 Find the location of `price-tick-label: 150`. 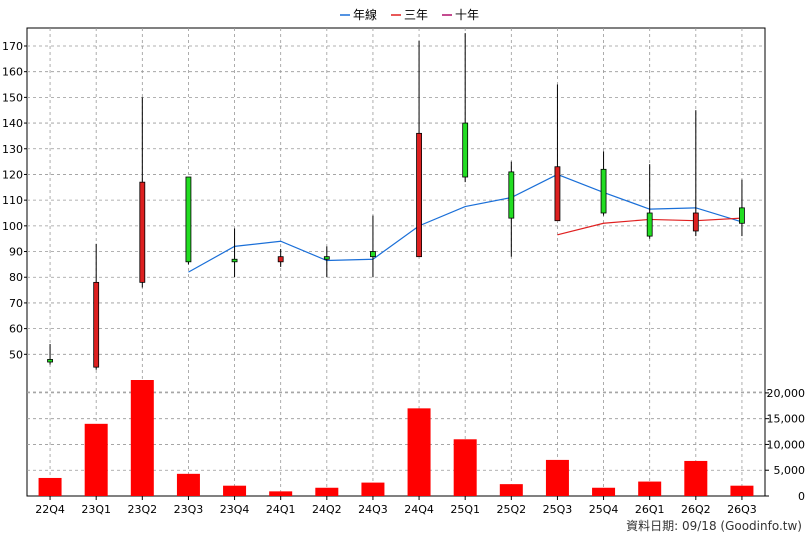

price-tick-label: 150 is located at coordinates (12, 97).